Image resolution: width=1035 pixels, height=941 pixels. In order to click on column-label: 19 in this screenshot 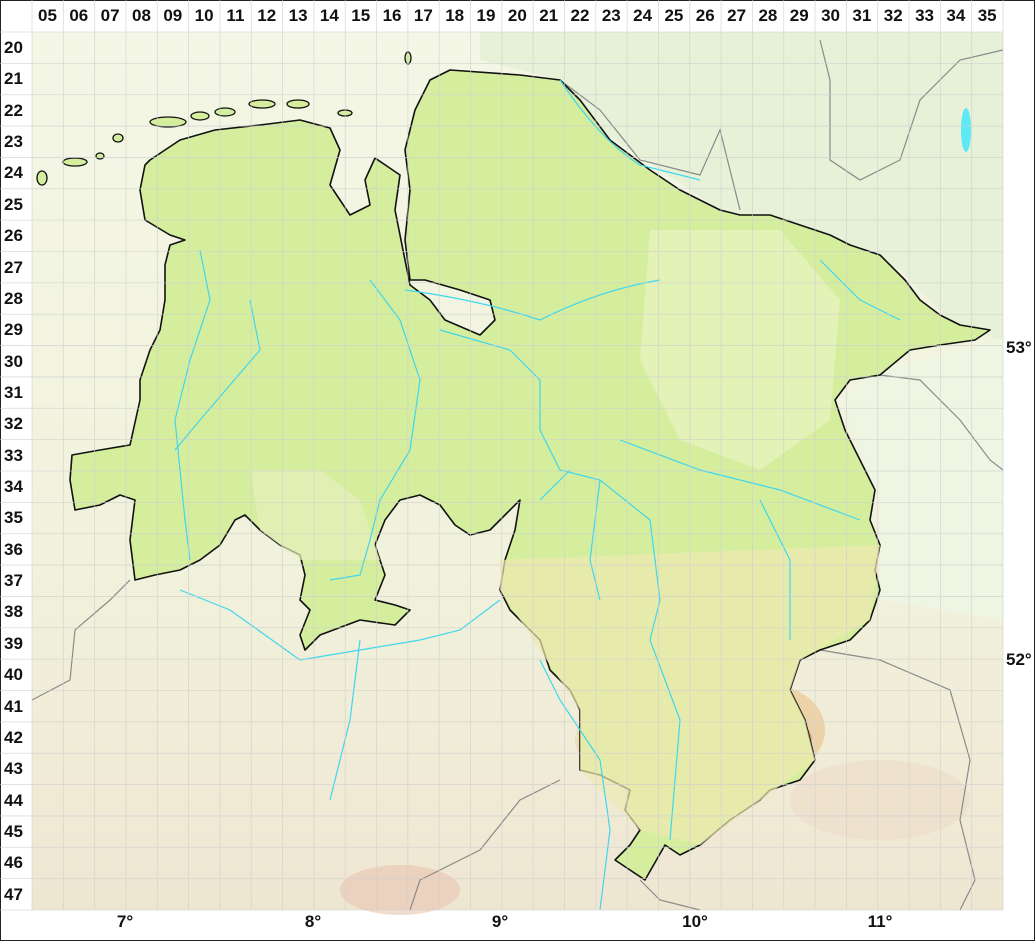, I will do `click(486, 15)`.